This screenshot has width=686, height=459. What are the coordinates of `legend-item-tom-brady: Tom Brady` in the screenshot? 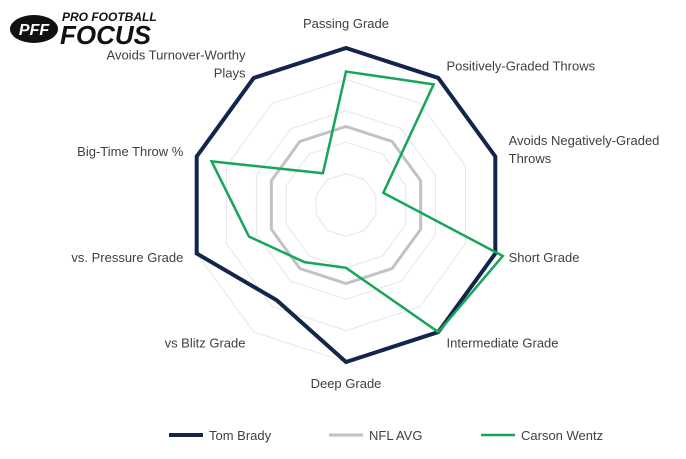 It's located at (220, 435).